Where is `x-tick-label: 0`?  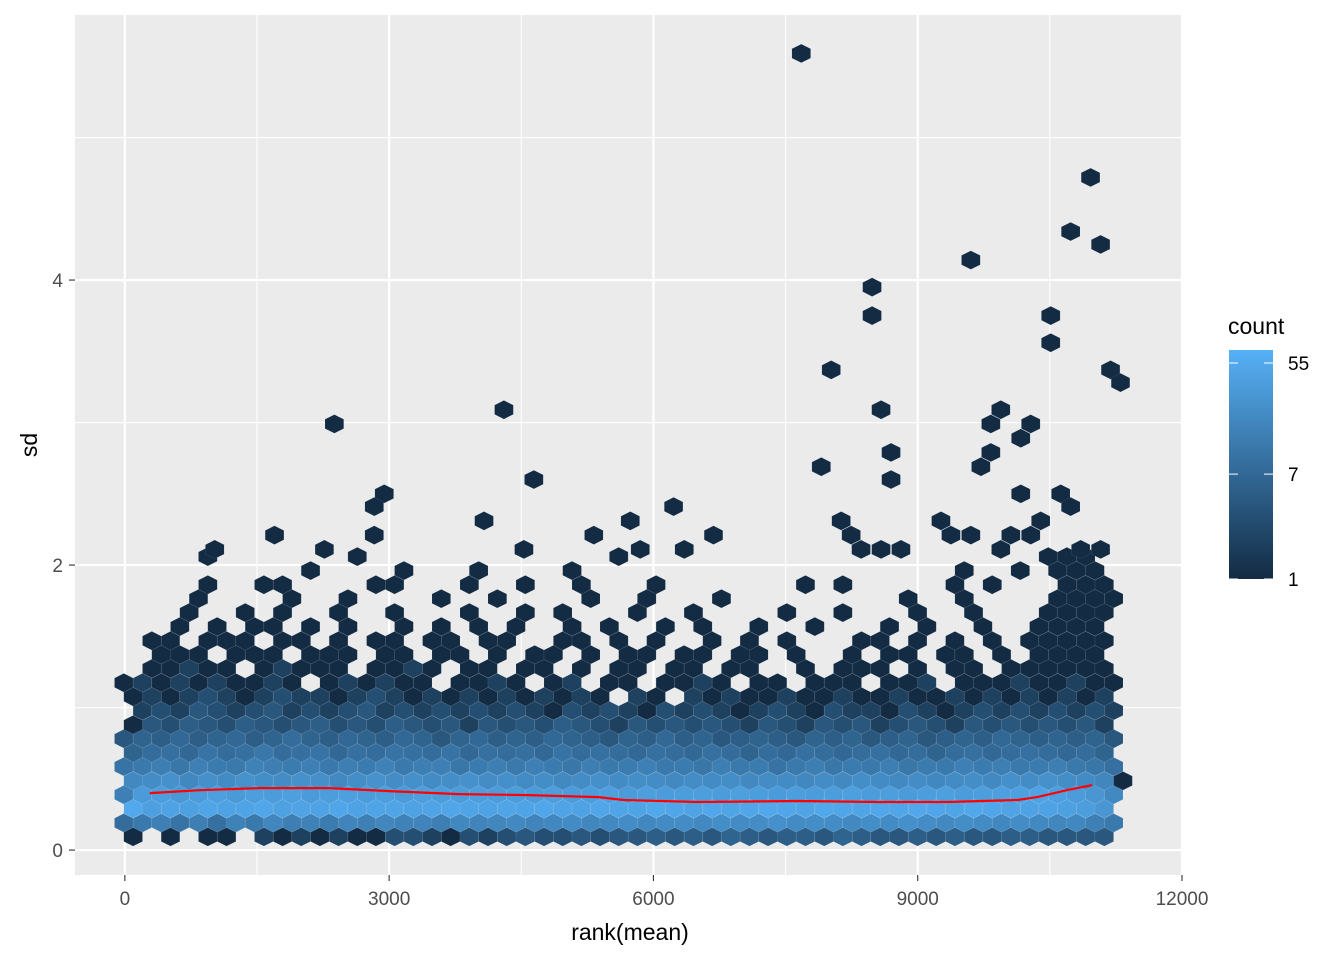
x-tick-label: 0 is located at coordinates (125, 899).